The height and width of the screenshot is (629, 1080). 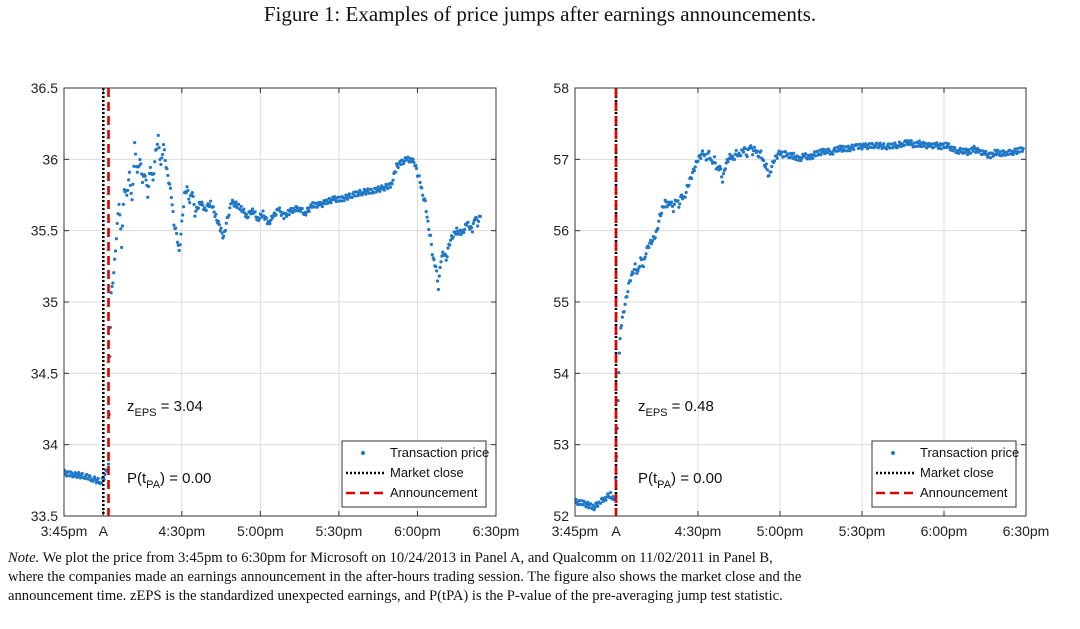 What do you see at coordinates (44, 231) in the screenshot?
I see `y-tick-label: 35.5` at bounding box center [44, 231].